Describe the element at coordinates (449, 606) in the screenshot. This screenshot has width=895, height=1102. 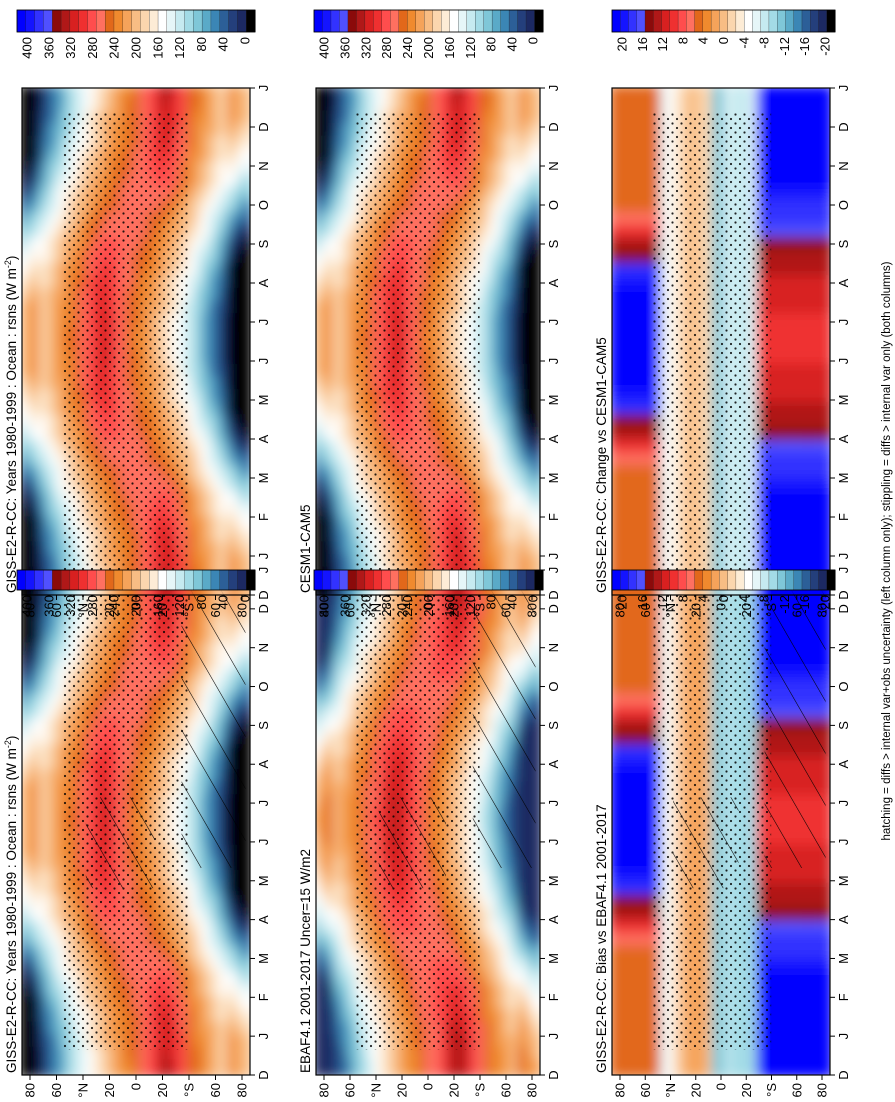
I see `colorbar-label: 160` at that location.